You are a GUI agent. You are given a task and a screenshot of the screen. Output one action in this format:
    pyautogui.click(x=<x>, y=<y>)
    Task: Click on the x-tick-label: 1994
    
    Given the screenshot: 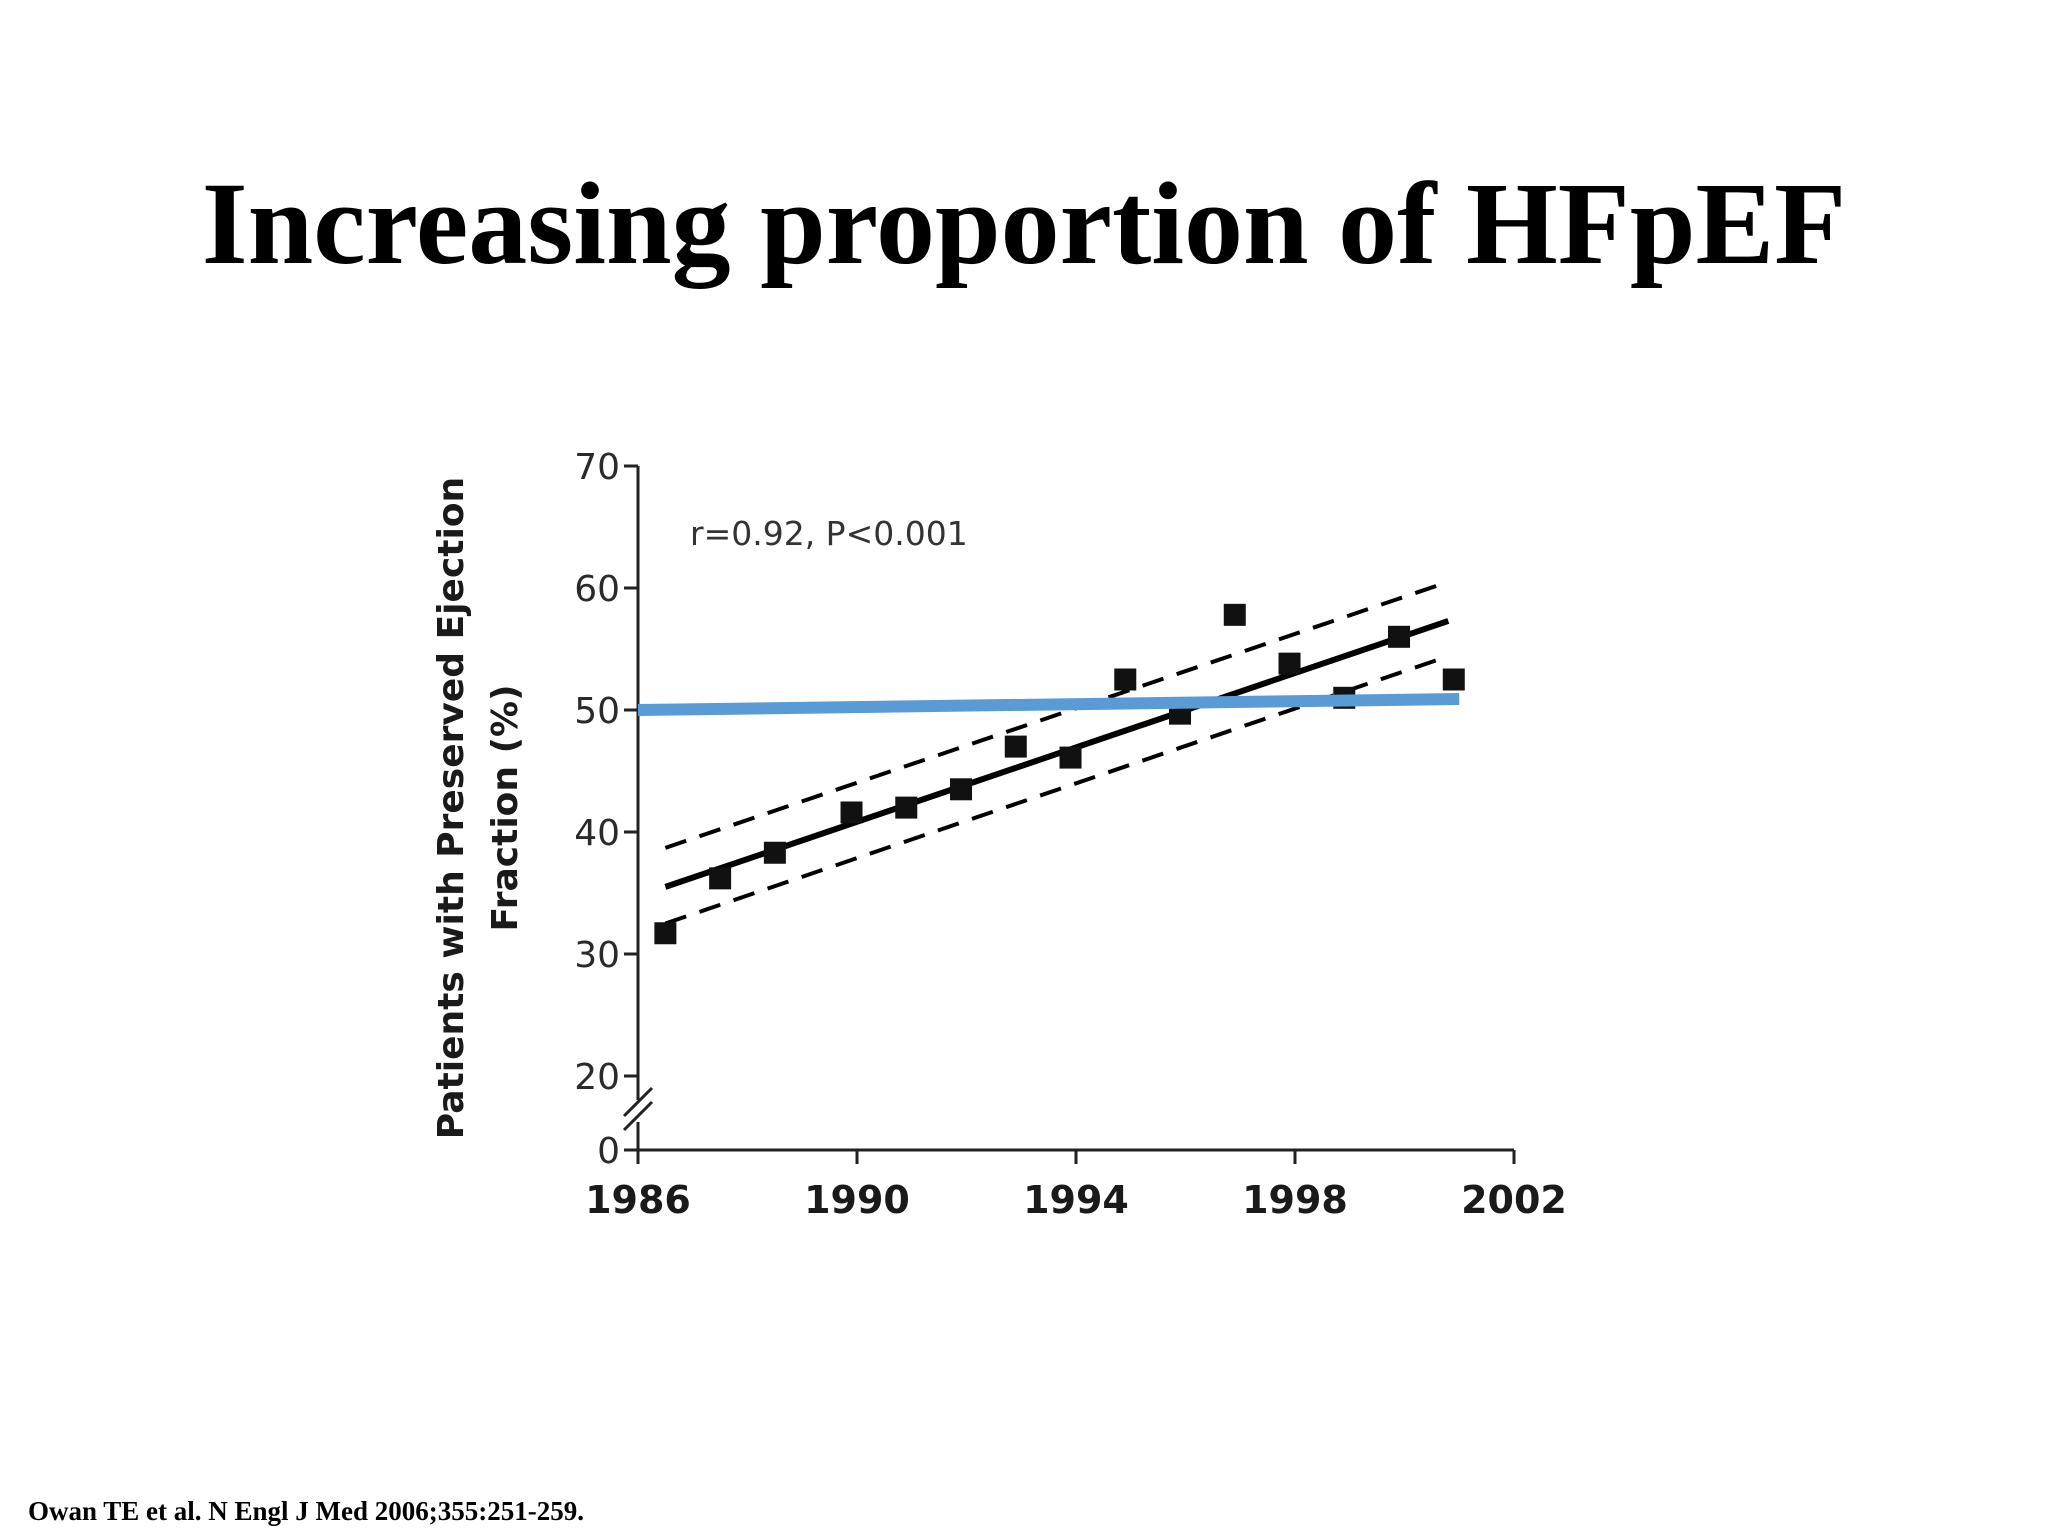 What is the action you would take?
    pyautogui.click(x=1076, y=1200)
    